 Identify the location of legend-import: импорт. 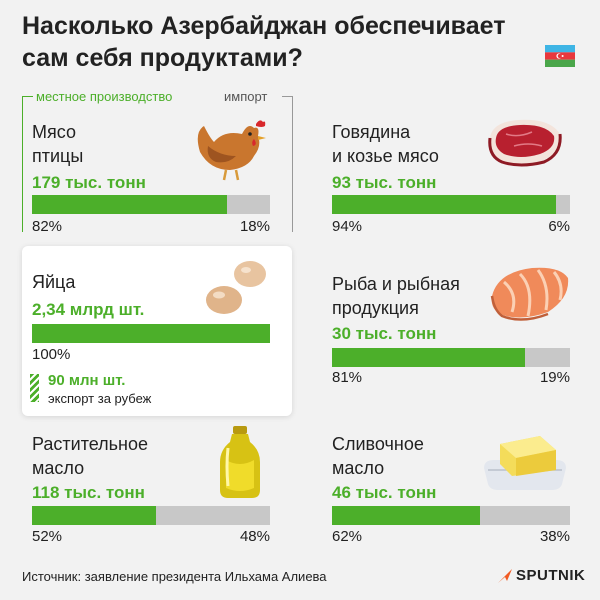
(246, 96).